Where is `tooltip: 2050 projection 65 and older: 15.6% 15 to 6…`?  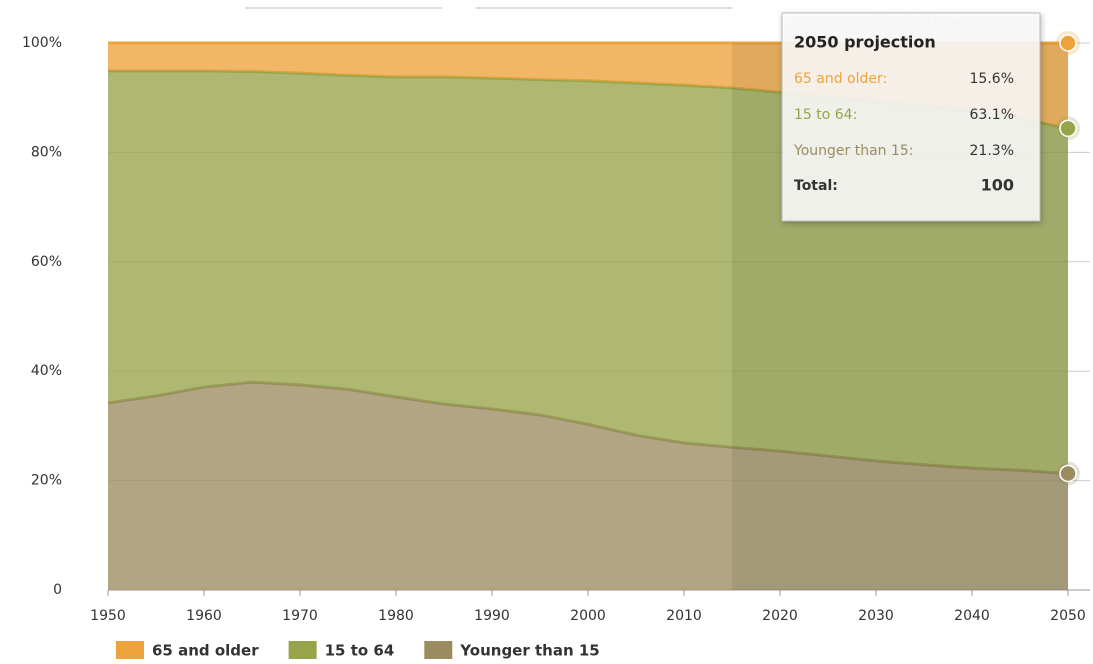
tooltip: 2050 projection 65 and older: 15.6% 15 to 6… is located at coordinates (911, 117).